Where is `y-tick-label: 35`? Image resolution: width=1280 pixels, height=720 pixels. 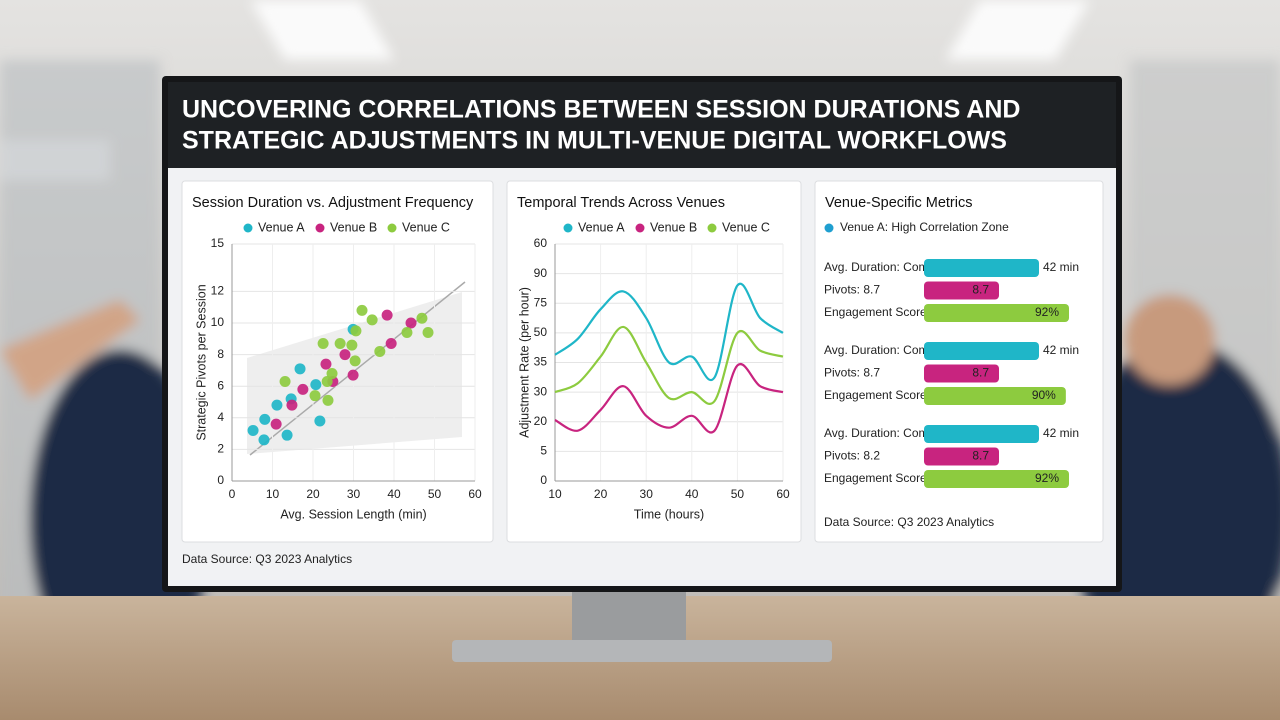
y-tick-label: 35 is located at coordinates (541, 362).